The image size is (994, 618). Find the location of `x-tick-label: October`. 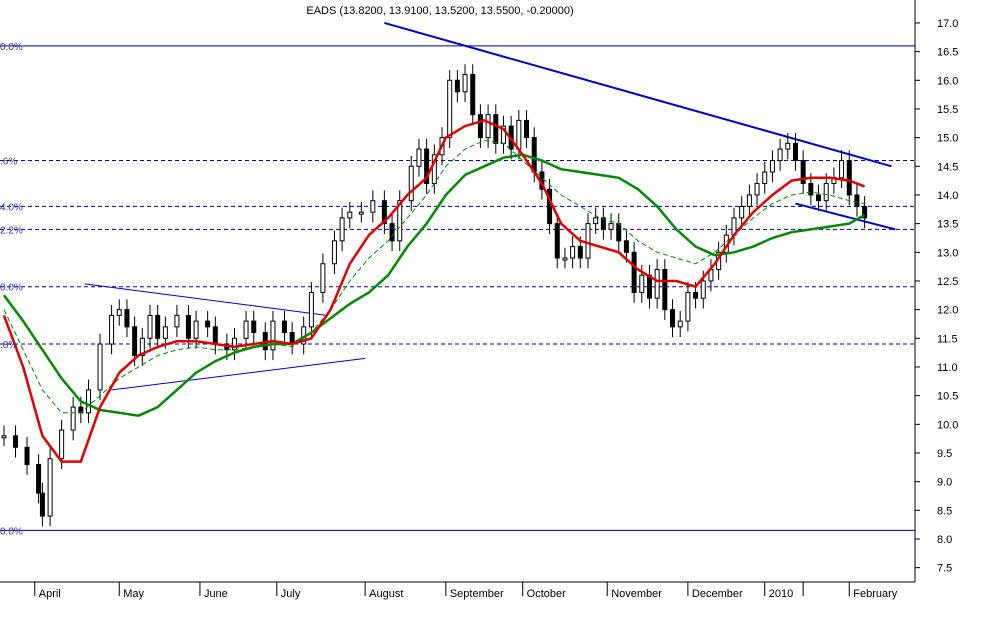

x-tick-label: October is located at coordinates (546, 594).